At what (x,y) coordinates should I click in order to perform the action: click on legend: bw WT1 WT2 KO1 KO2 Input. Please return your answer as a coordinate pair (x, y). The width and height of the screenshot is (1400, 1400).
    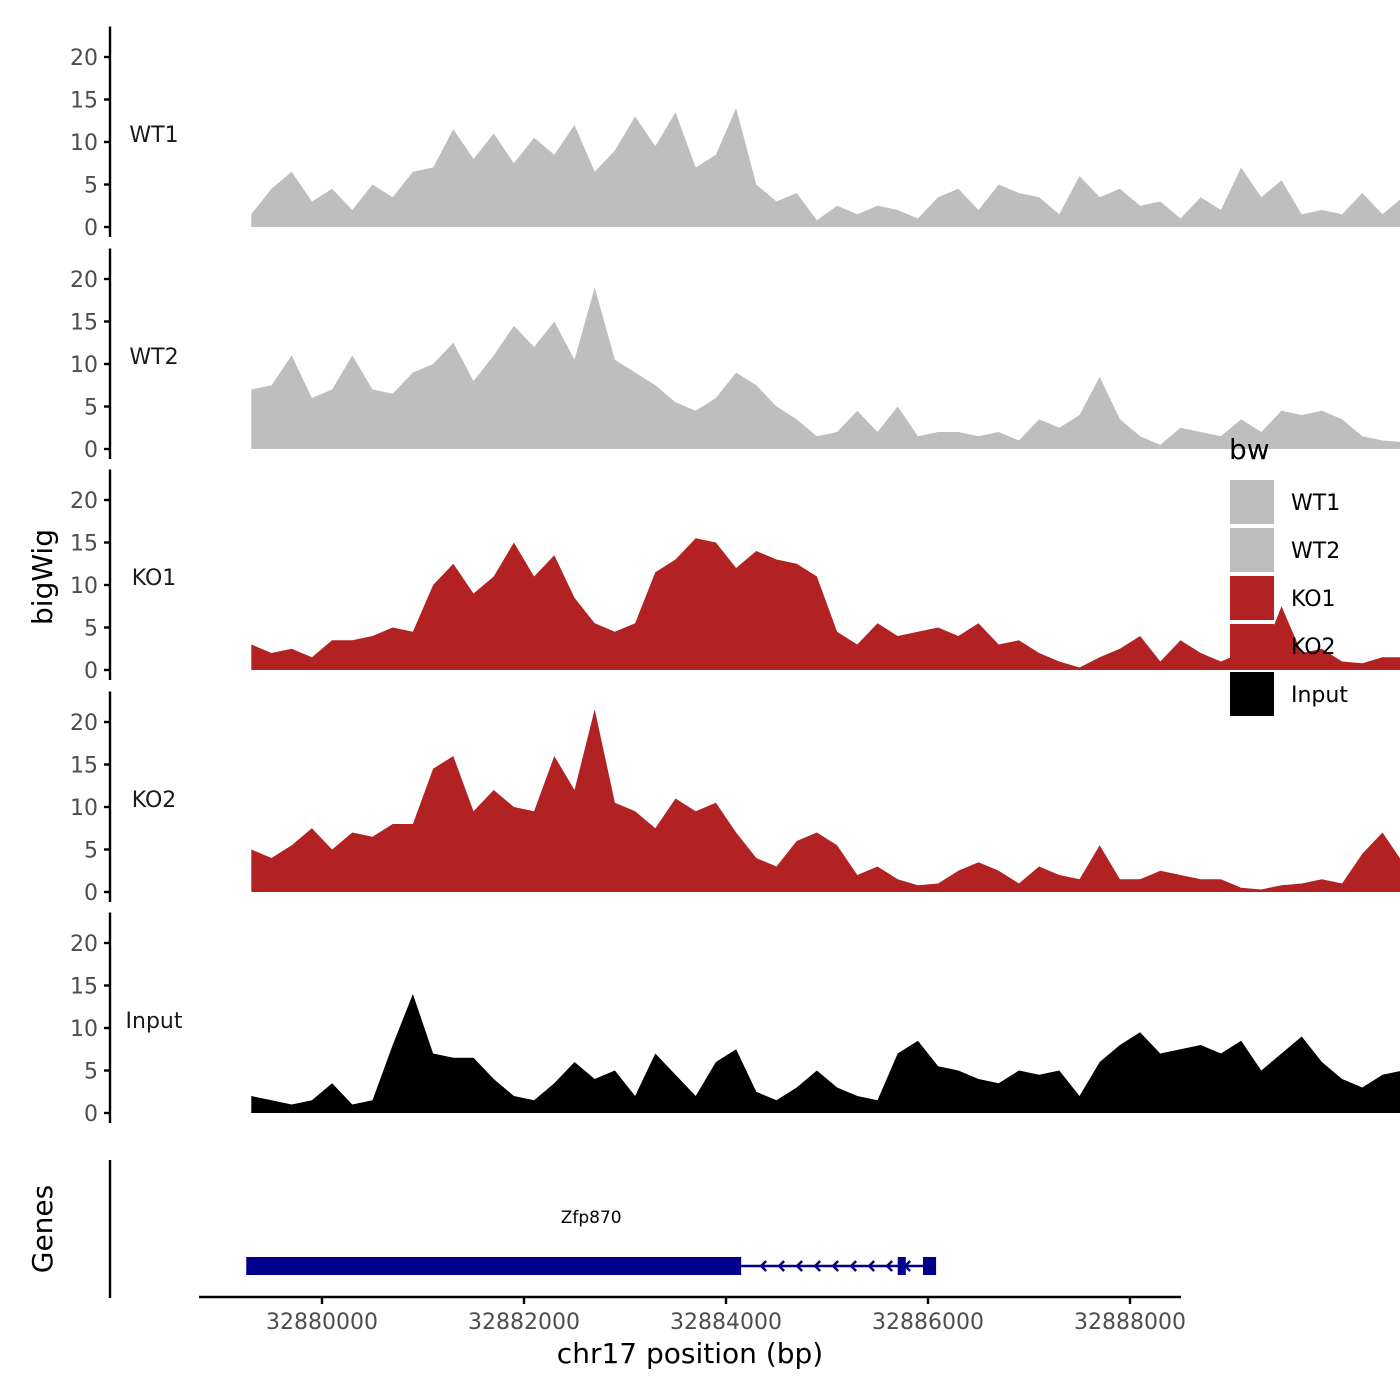
    Looking at the image, I should click on (1288, 574).